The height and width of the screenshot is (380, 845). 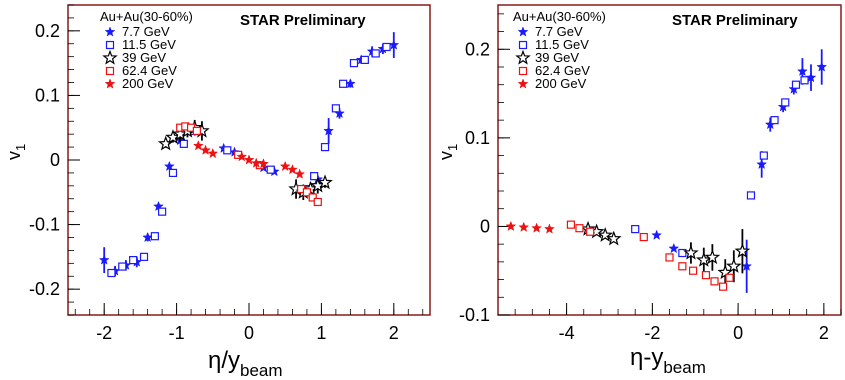 What do you see at coordinates (146, 31) in the screenshot?
I see `left-legend-label: 7.7 GeV` at bounding box center [146, 31].